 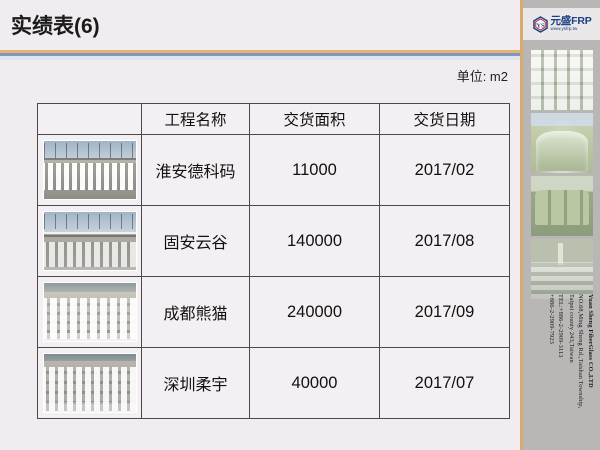 I want to click on table-header-row: 工程名称 交货面积 交货日期, so click(x=273, y=119).